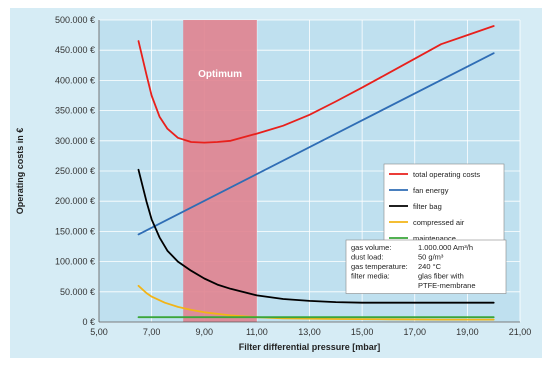  Describe the element at coordinates (152, 332) in the screenshot. I see `x-tick-label: 7,00` at that location.